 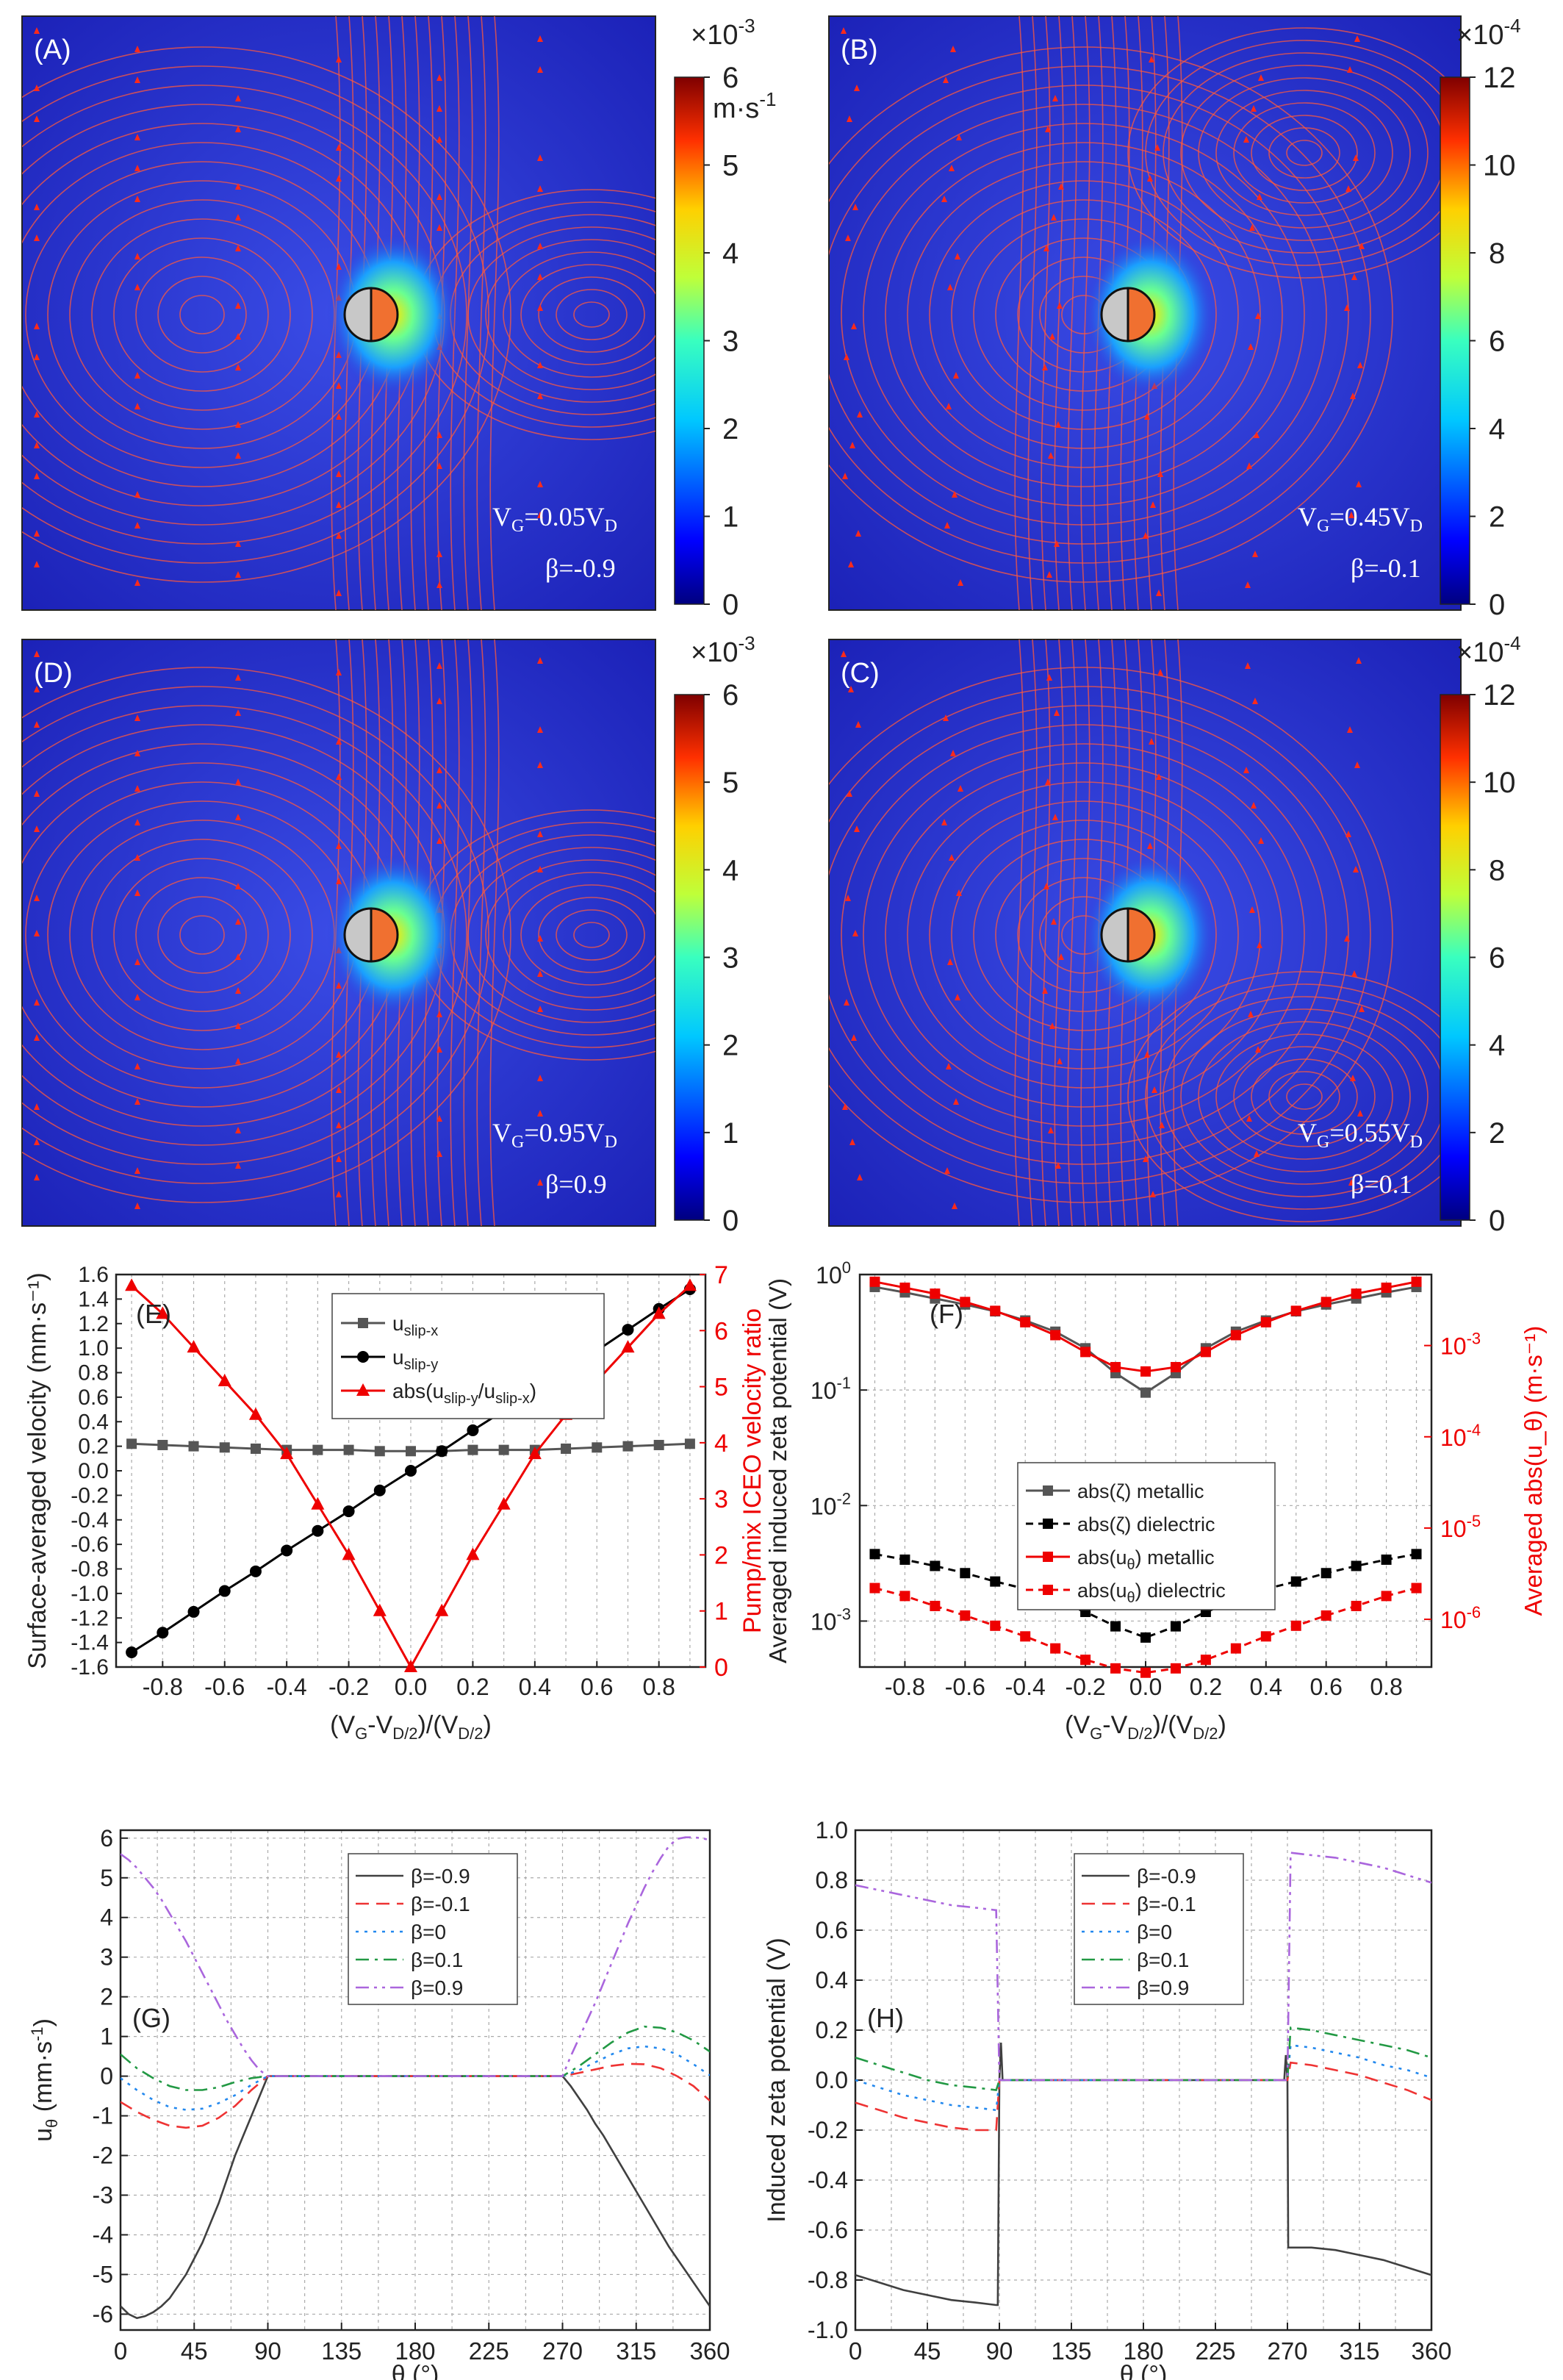 I want to click on y-tick-label: 0.2, so click(x=93, y=1447).